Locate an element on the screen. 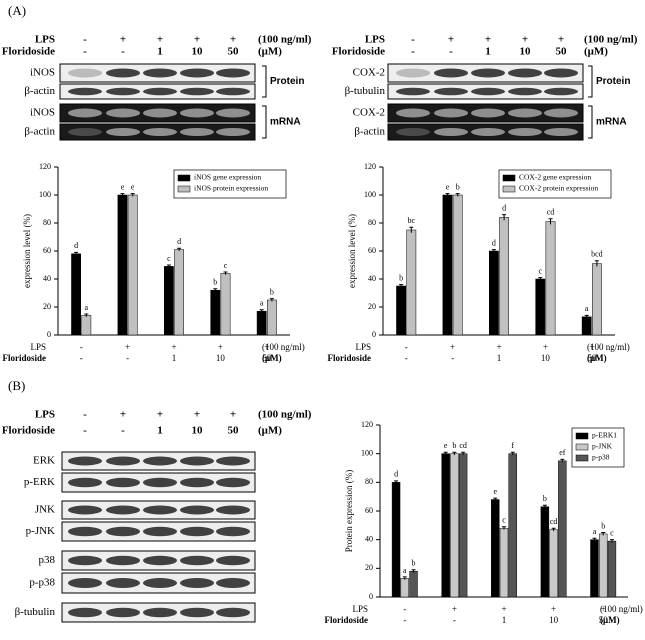 Image resolution: width=645 pixels, height=640 pixels. legend-box is located at coordinates (230, 184).